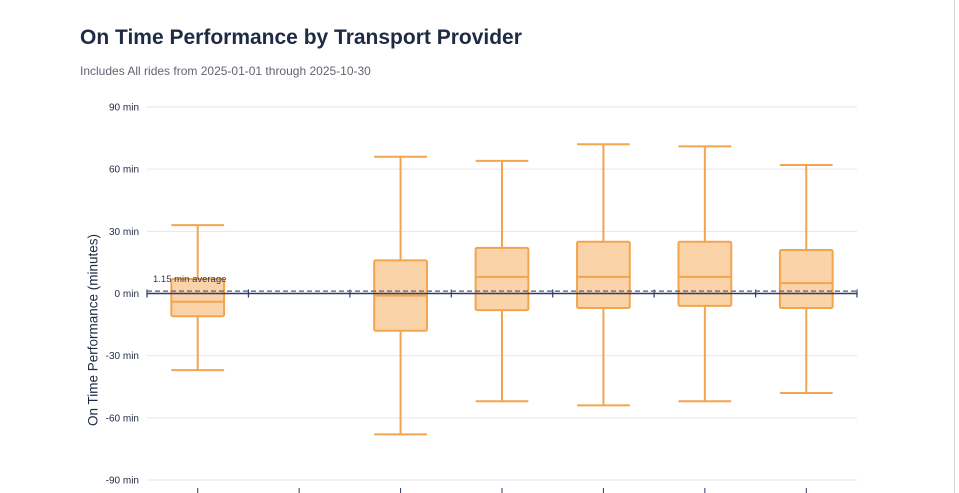  What do you see at coordinates (124, 232) in the screenshot?
I see `y-tick-label: 30 min` at bounding box center [124, 232].